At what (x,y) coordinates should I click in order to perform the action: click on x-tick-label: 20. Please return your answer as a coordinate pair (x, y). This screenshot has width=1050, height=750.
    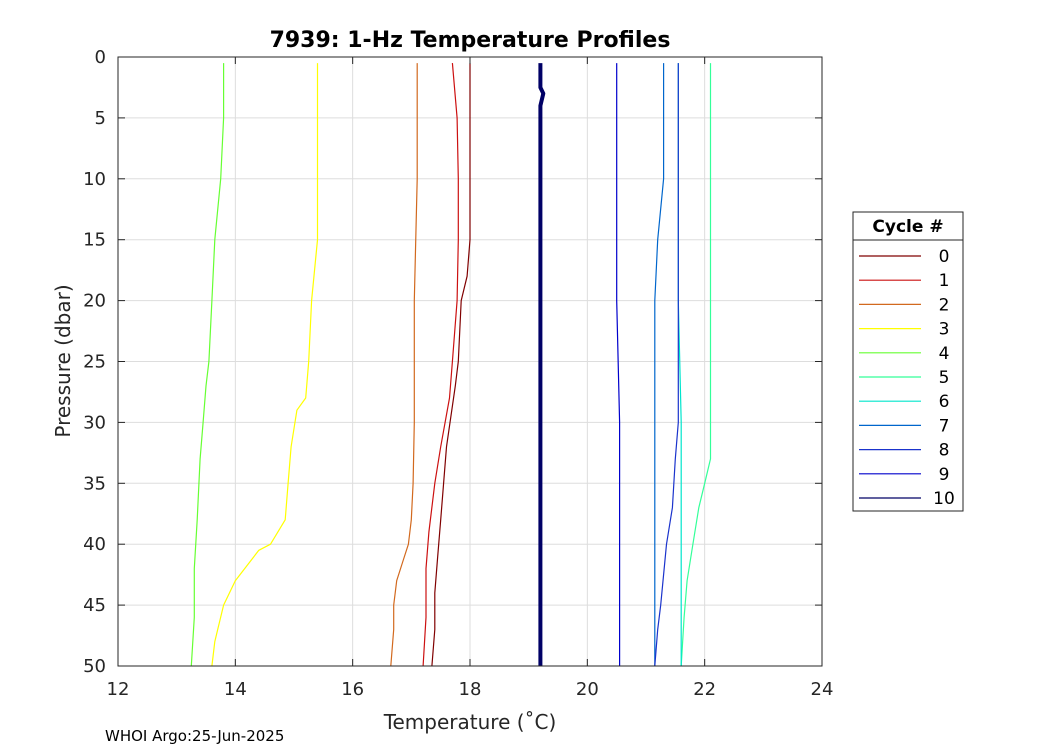
    Looking at the image, I should click on (587, 689).